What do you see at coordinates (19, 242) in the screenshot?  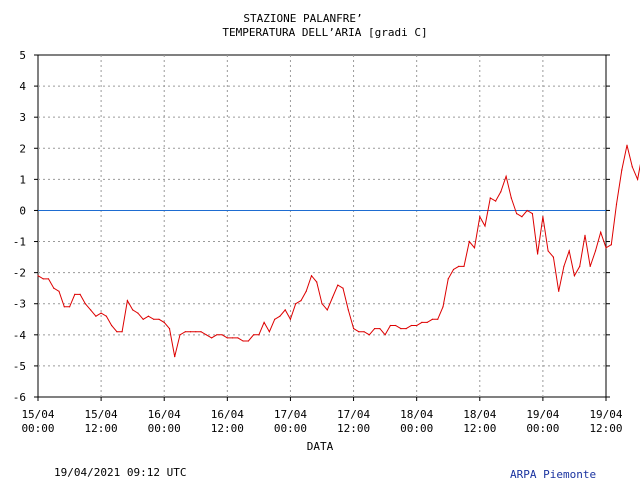 I see `y-tick-label: -1` at bounding box center [19, 242].